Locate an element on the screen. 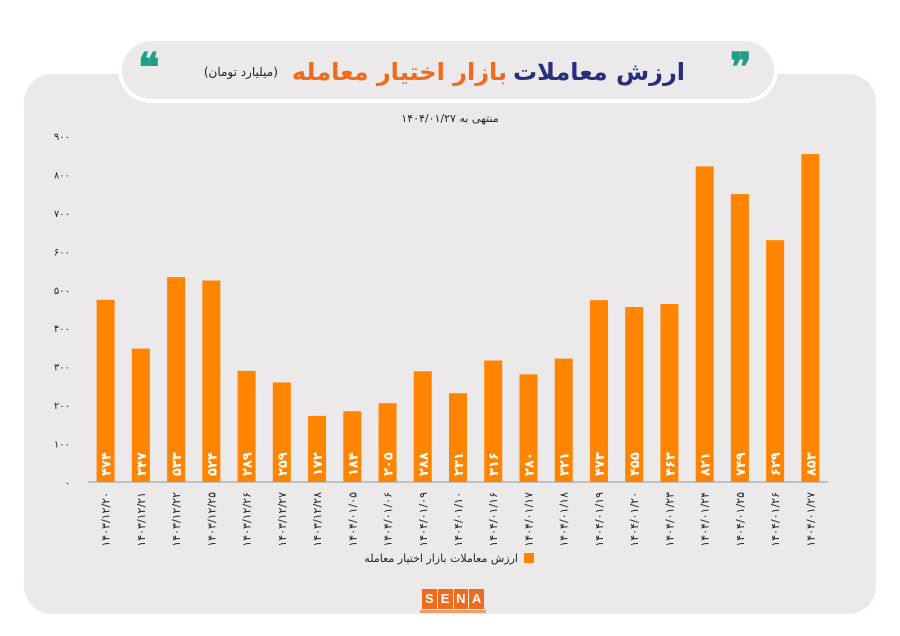 The height and width of the screenshot is (636, 900). bar-value-label: ۱۸۴ is located at coordinates (353, 464).